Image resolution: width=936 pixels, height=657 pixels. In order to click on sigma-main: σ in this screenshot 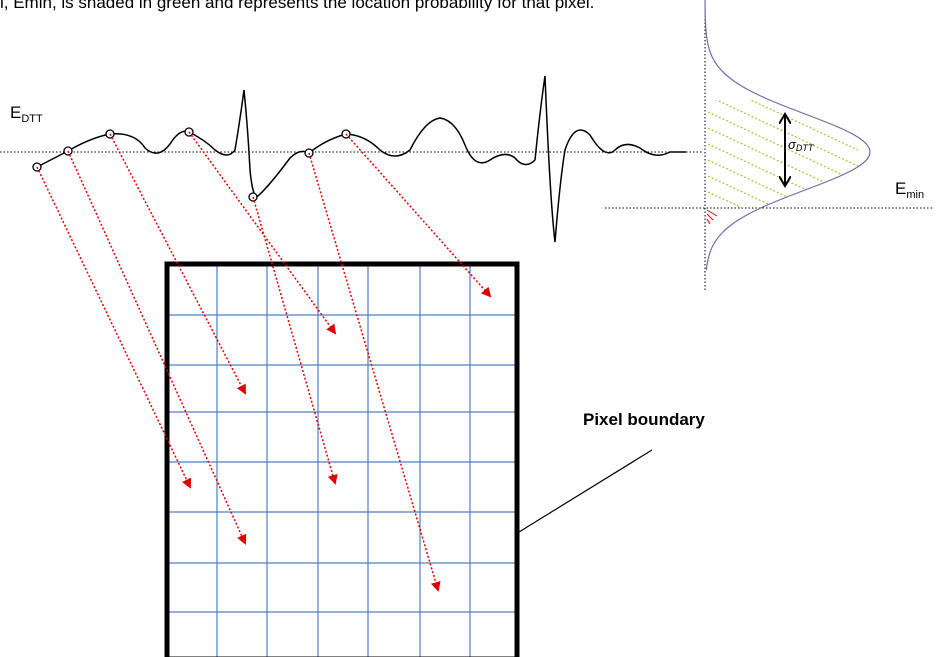, I will do `click(792, 144)`.